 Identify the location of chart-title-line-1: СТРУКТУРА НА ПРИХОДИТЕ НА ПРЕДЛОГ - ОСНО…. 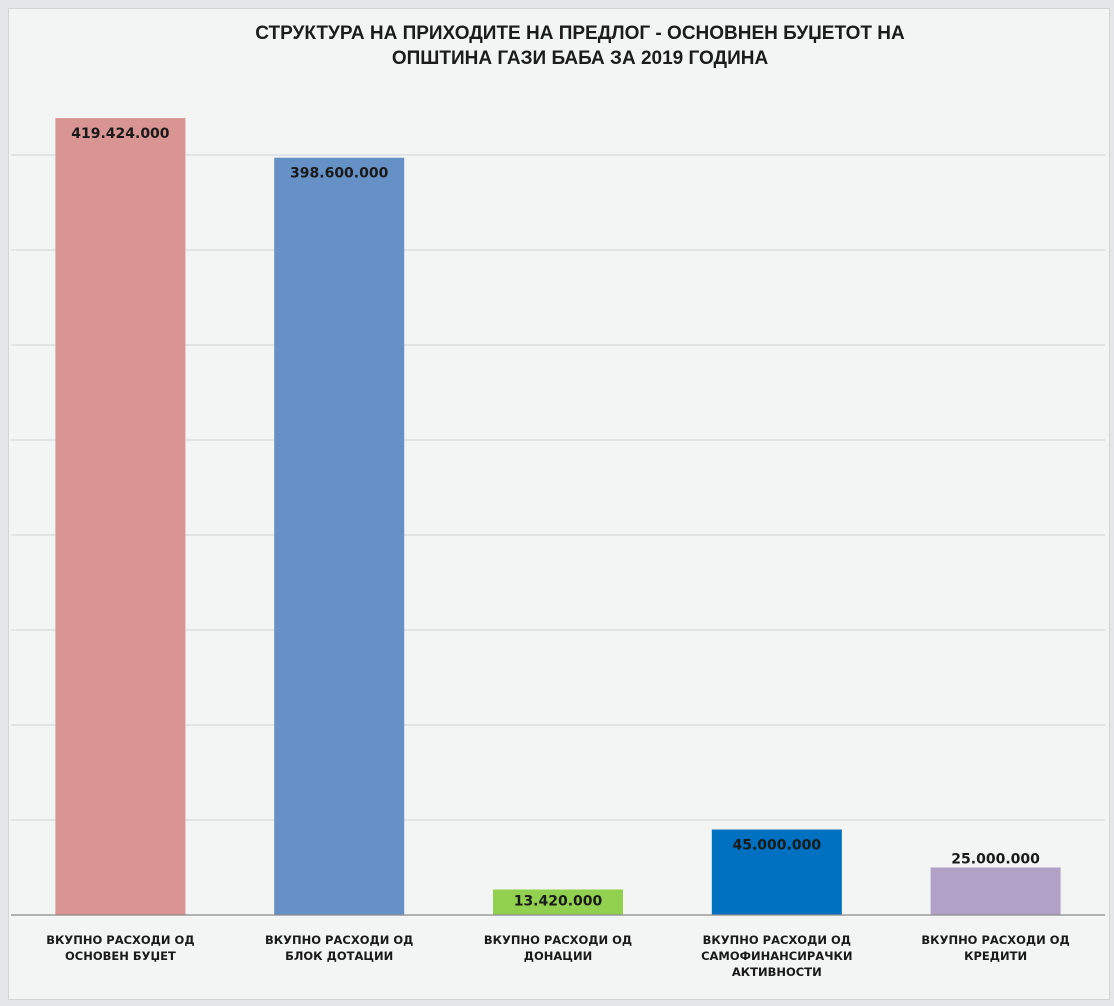
(580, 33).